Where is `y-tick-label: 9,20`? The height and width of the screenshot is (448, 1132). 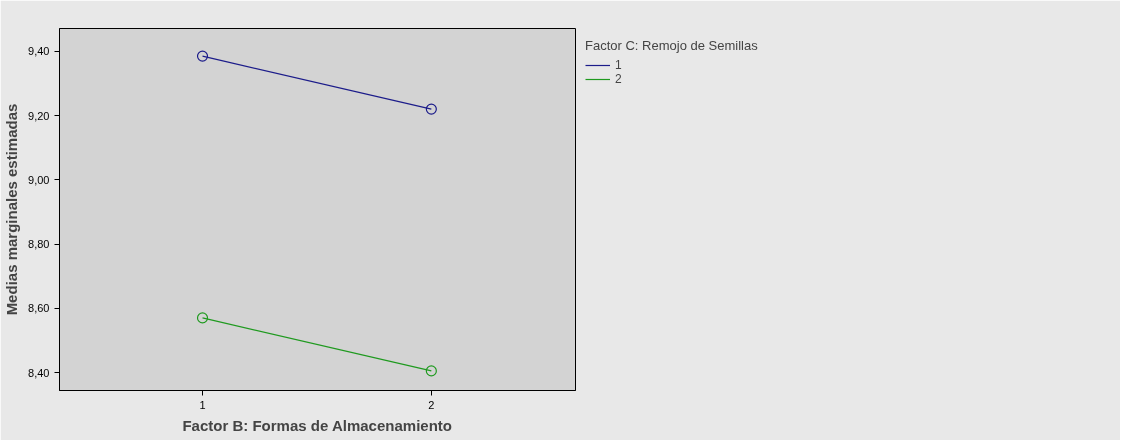 y-tick-label: 9,20 is located at coordinates (39, 115).